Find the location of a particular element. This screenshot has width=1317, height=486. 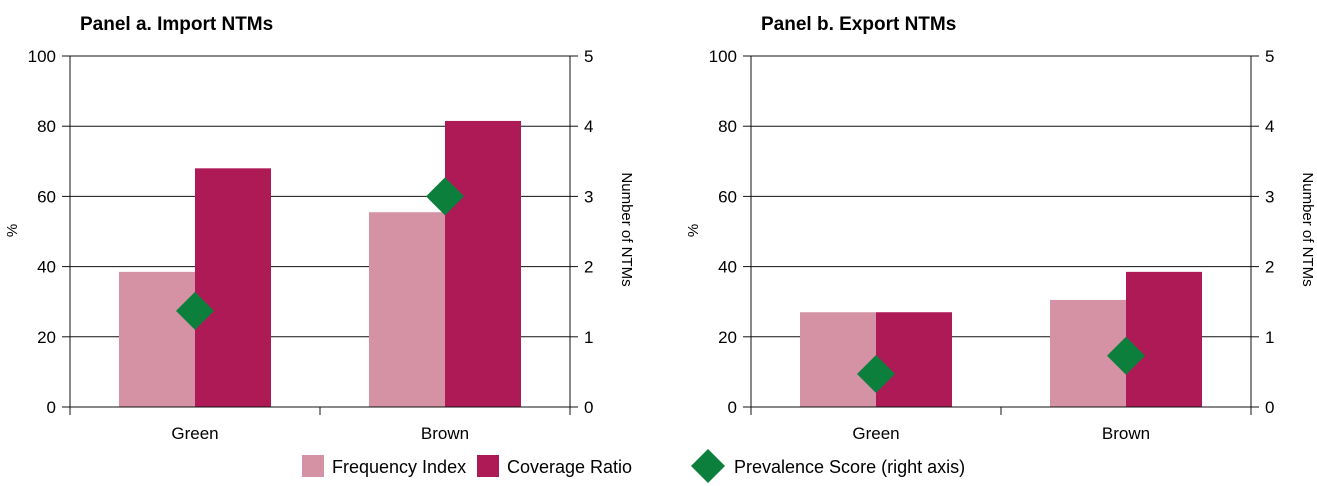

panel-title: Panel b. Export NTMs is located at coordinates (858, 24).